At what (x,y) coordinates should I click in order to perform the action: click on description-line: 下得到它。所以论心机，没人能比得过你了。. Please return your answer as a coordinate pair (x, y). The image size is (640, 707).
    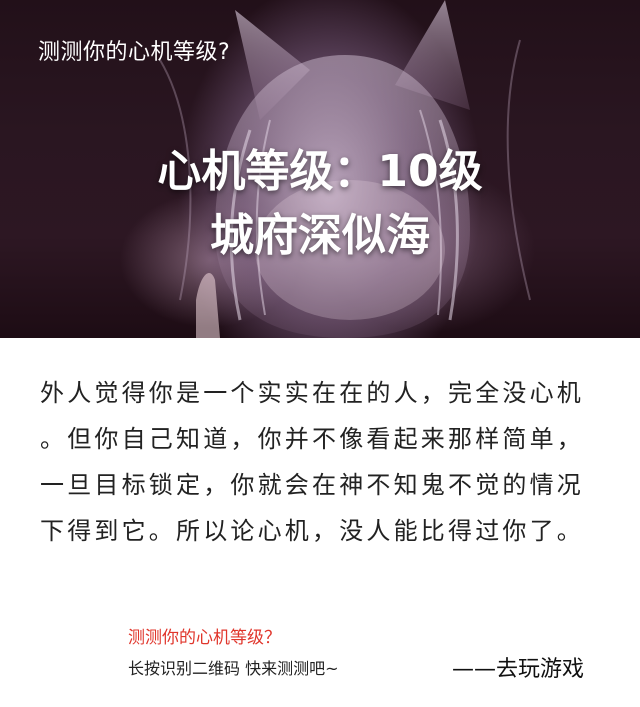
    Looking at the image, I should click on (312, 531).